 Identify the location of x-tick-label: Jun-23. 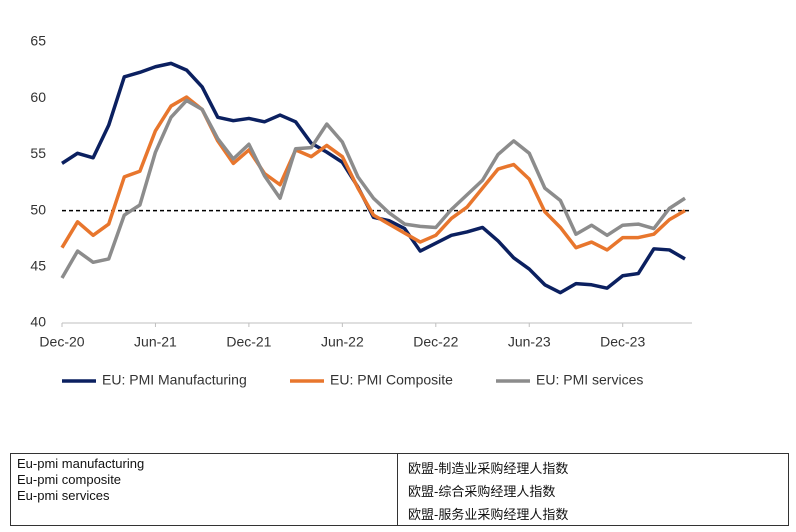
(529, 342).